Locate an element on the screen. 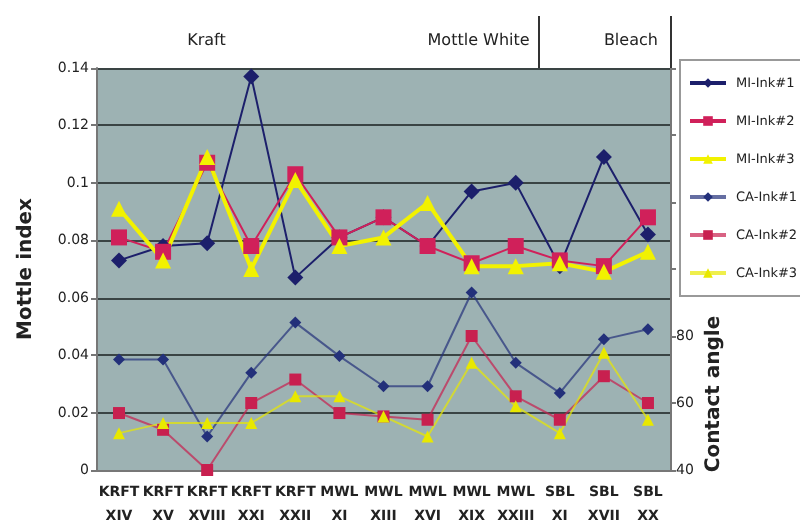  text: Mottle White is located at coordinates (478, 40).